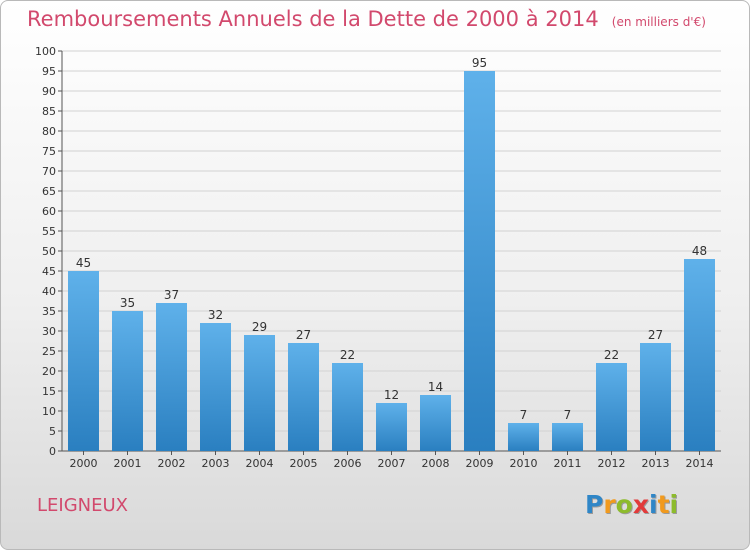  I want to click on y-tick-label: 70, so click(49, 171).